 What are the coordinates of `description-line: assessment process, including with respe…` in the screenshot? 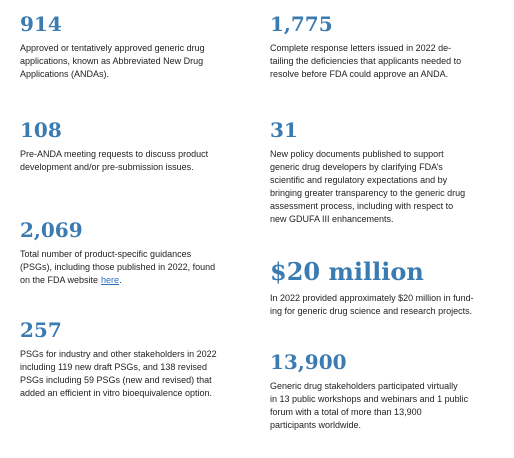 It's located at (362, 206).